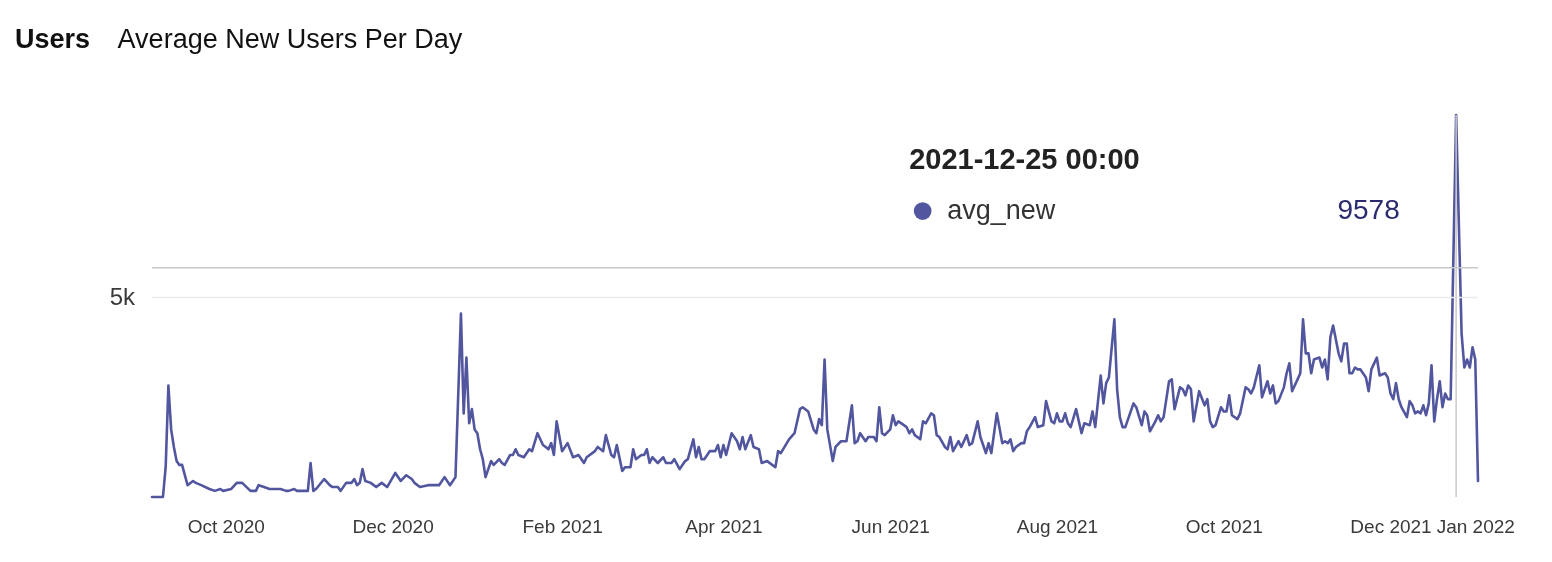 The height and width of the screenshot is (562, 1552). Describe the element at coordinates (122, 296) in the screenshot. I see `ref-line-label: 5k` at that location.